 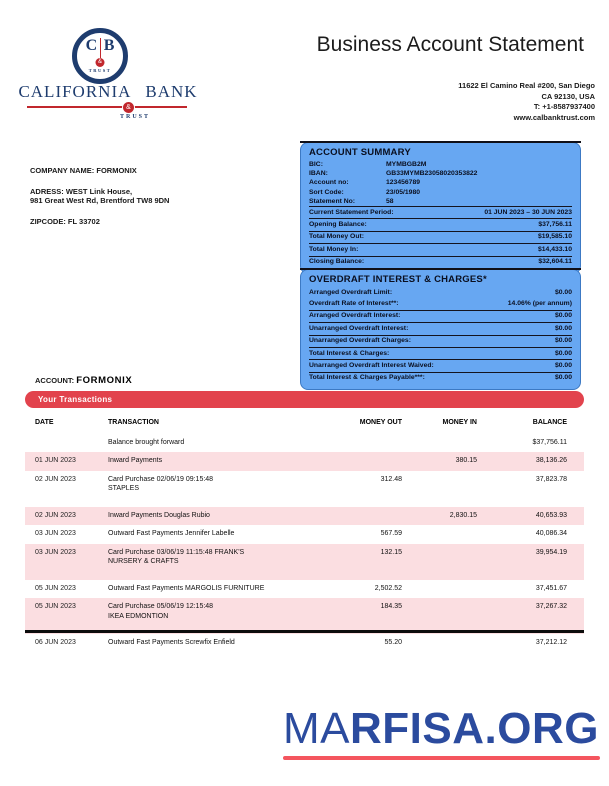 What do you see at coordinates (528, 212) in the screenshot?
I see `summary-total-value: 01 JUN 2023 – 30 JUN 2023` at bounding box center [528, 212].